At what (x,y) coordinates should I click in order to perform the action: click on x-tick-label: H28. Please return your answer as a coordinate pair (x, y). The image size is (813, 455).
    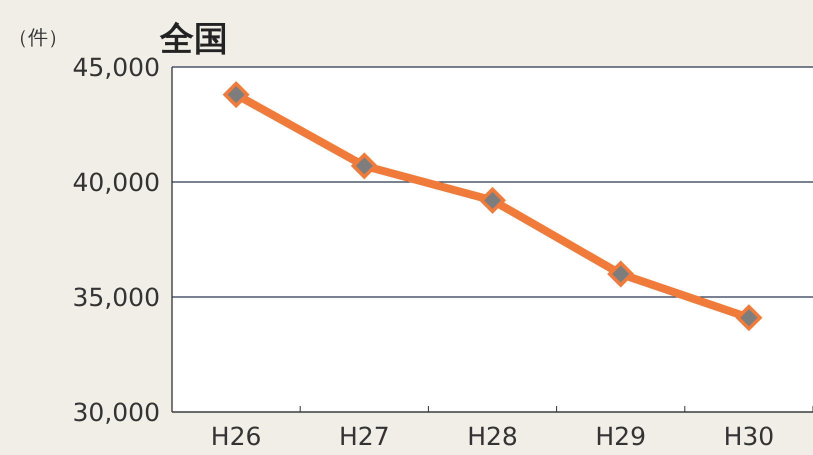
    Looking at the image, I should click on (492, 436).